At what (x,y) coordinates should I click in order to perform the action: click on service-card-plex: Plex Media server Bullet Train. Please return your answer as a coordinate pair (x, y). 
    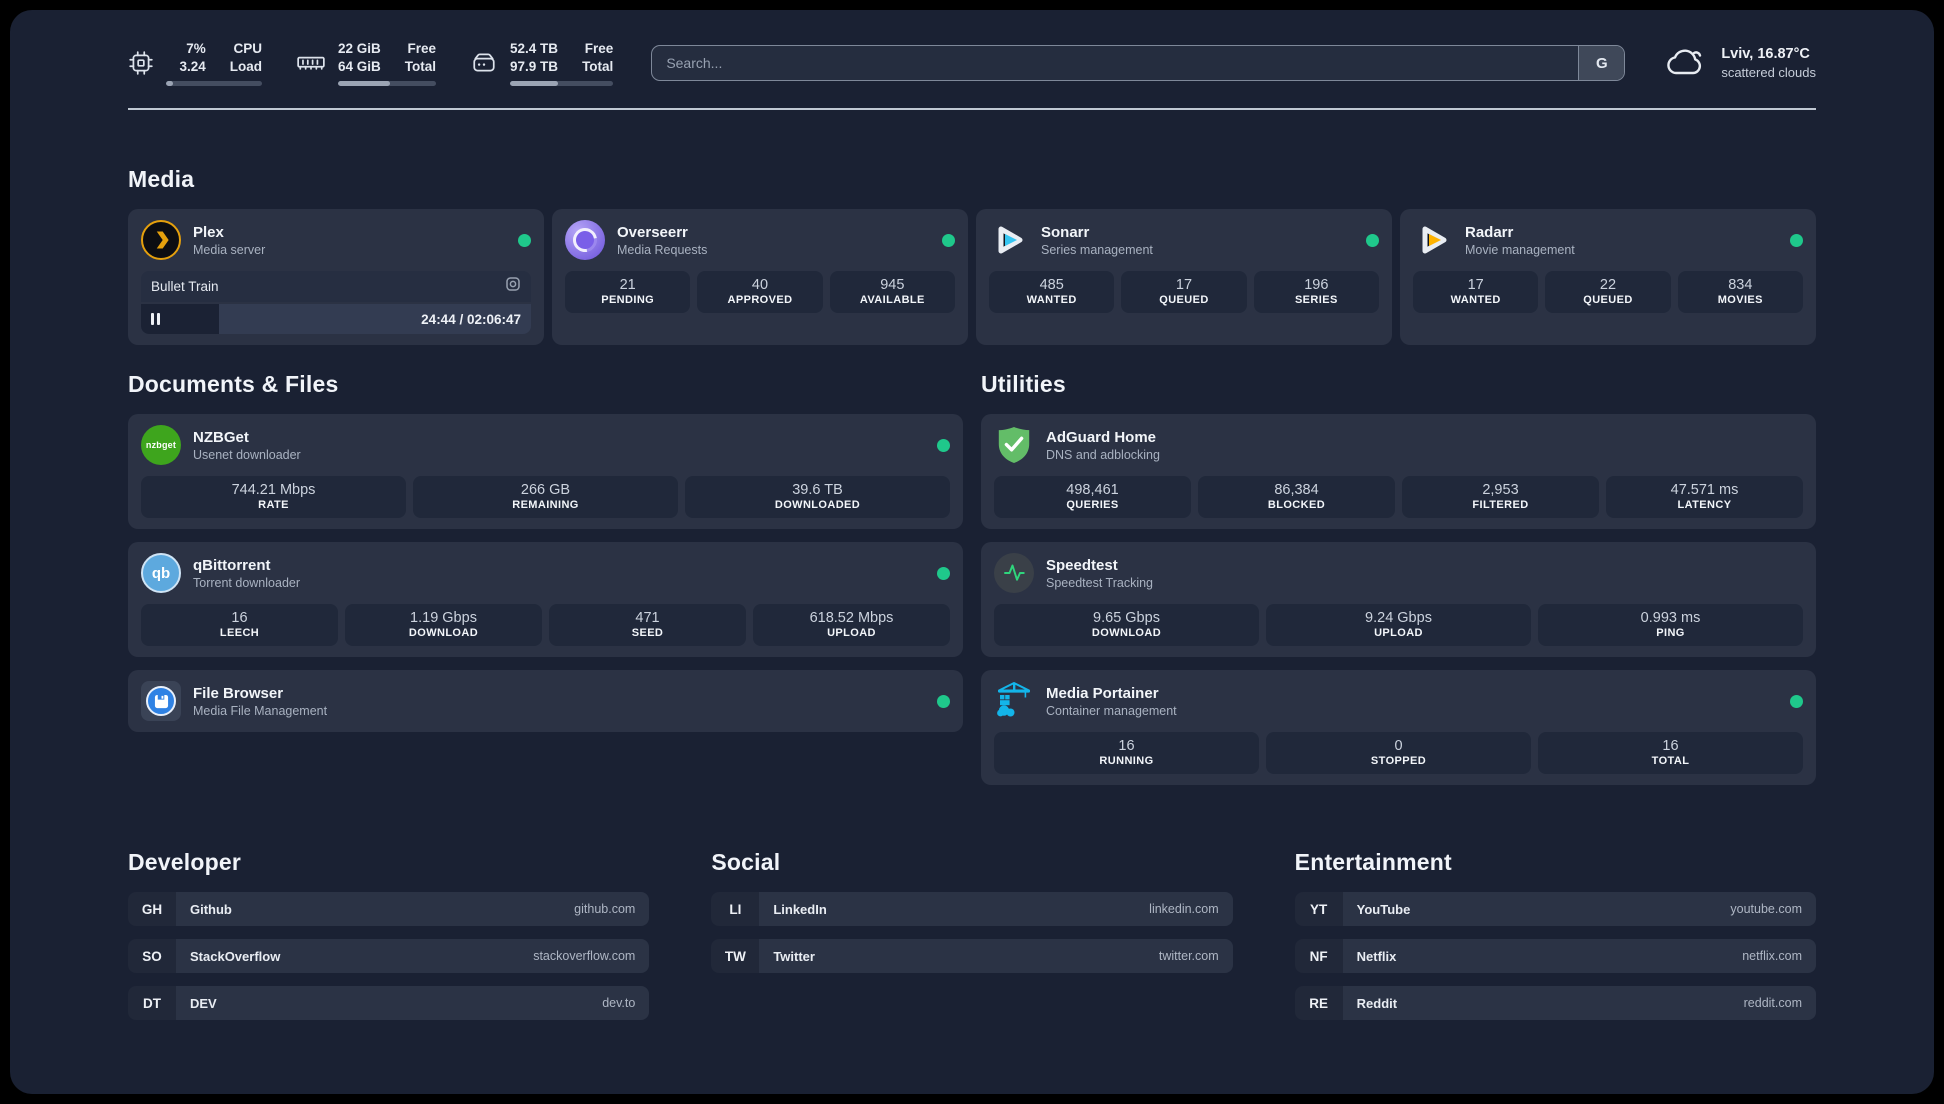
    Looking at the image, I should click on (336, 277).